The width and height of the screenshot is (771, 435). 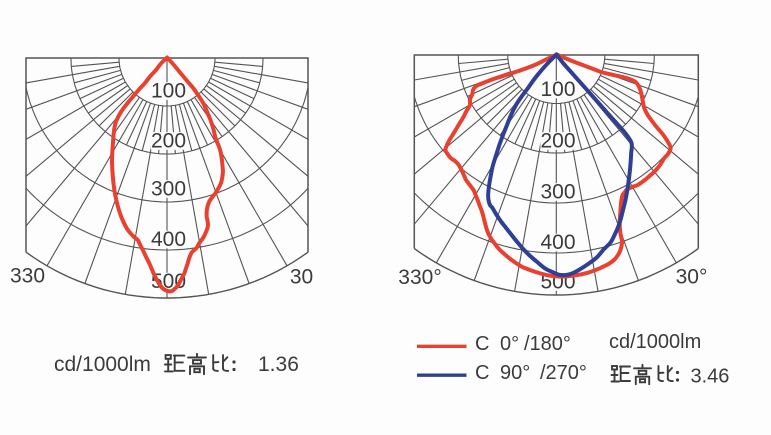 I want to click on svg-text: 0°, so click(x=509, y=344).